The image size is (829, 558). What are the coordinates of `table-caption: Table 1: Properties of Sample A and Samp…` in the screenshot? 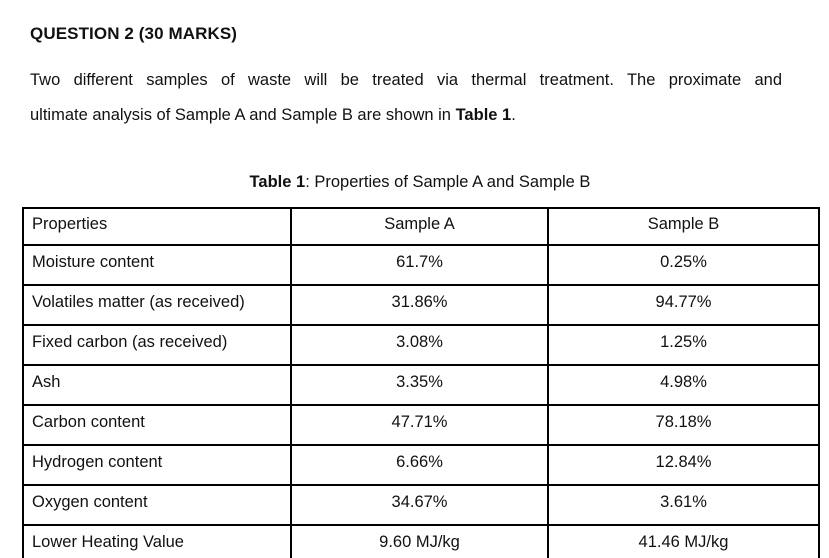 It's located at (420, 182).